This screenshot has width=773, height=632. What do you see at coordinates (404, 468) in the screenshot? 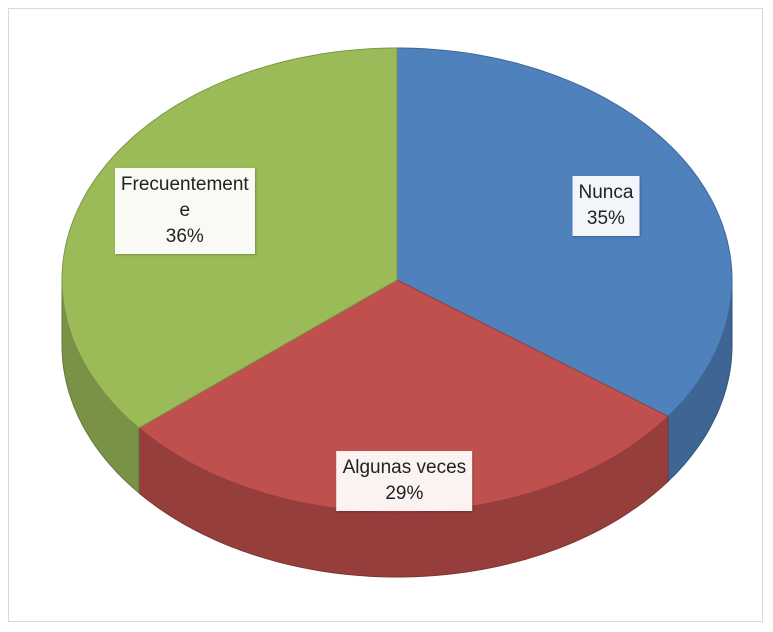
I see `label-category: Algunas veces` at bounding box center [404, 468].